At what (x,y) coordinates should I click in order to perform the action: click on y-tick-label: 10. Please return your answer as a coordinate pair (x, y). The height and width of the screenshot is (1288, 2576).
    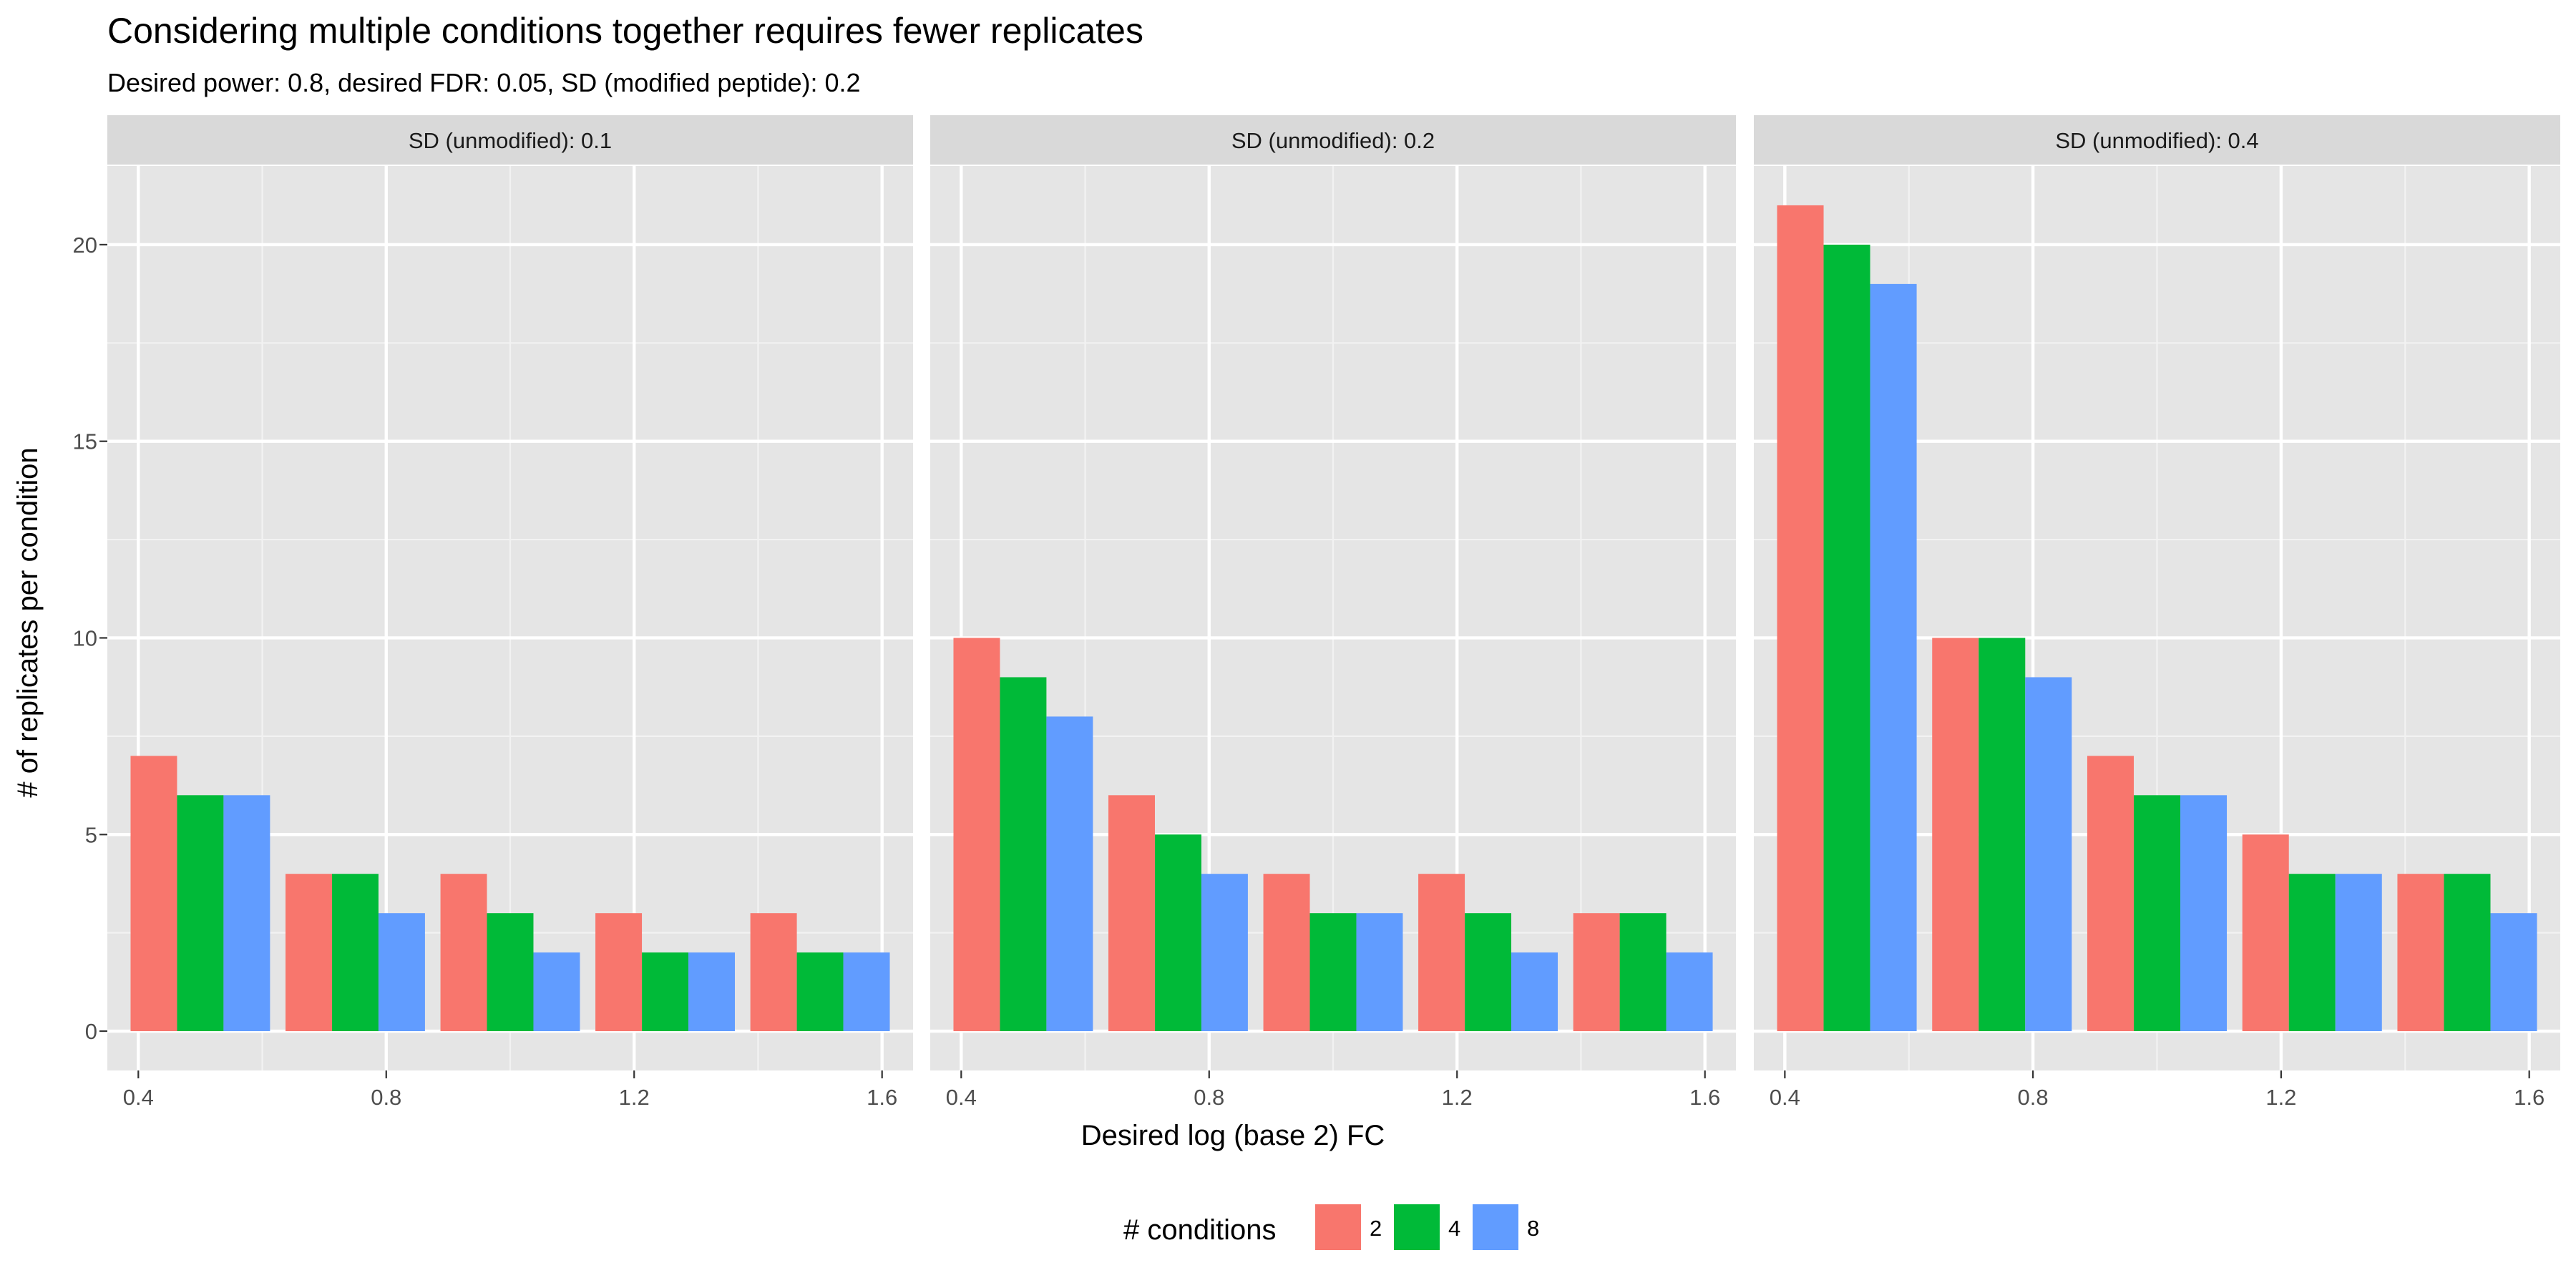
    Looking at the image, I should click on (85, 637).